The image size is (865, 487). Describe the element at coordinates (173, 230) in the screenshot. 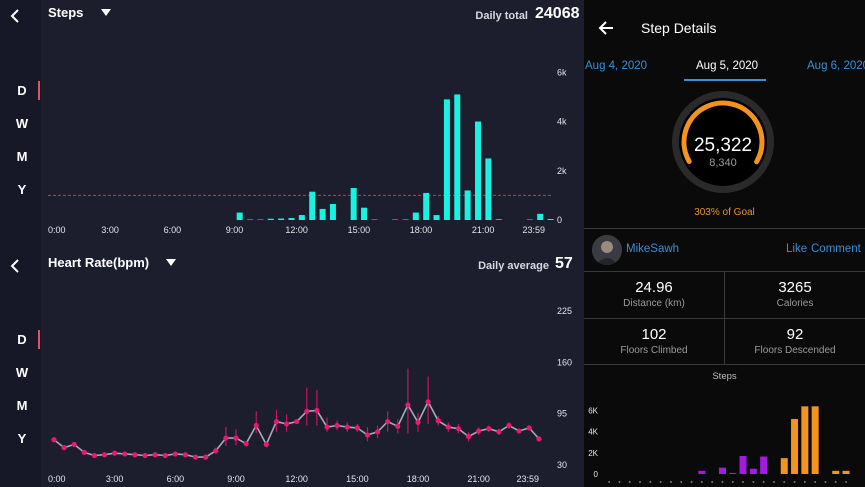

I see `x-tick-label: 6:00` at that location.